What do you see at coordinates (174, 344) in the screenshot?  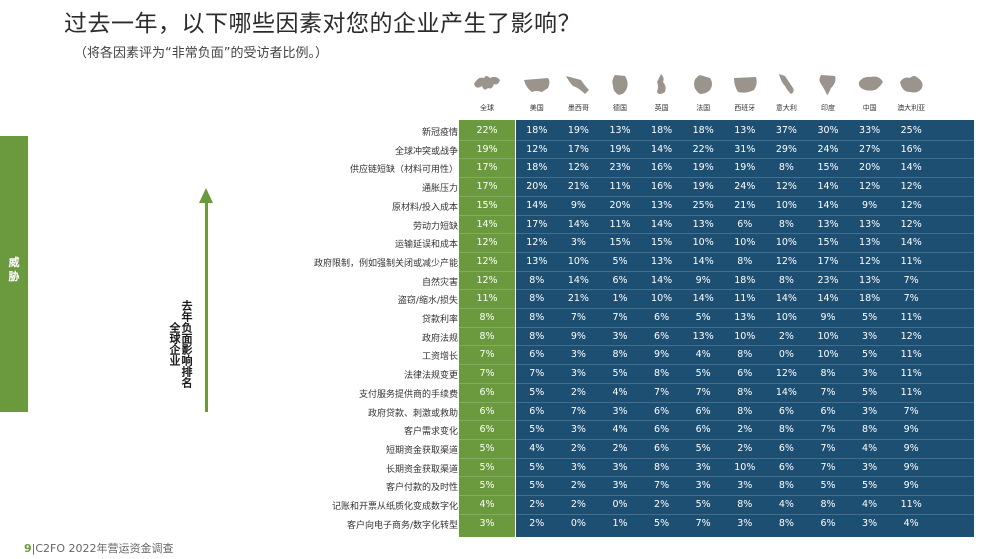 I see `rank-axis-sublabel: 全球企业` at bounding box center [174, 344].